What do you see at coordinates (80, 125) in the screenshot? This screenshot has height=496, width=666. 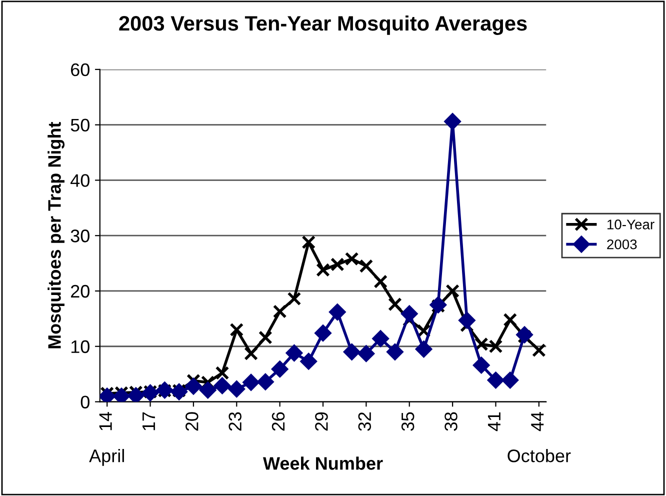 I see `y-tick-label: 50` at bounding box center [80, 125].